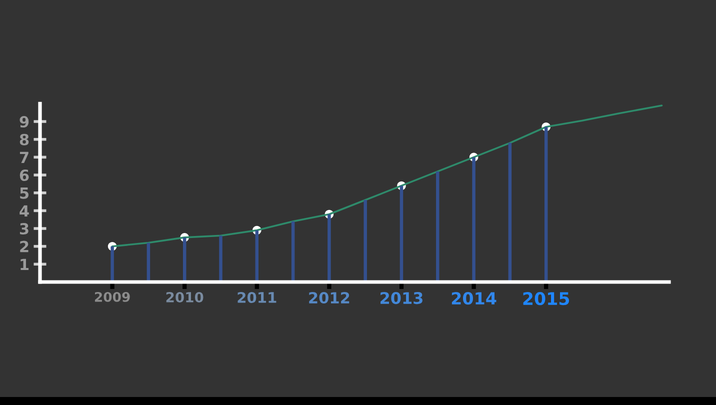 This screenshot has width=716, height=405. What do you see at coordinates (24, 210) in the screenshot?
I see `y-tick-label: 4` at bounding box center [24, 210].